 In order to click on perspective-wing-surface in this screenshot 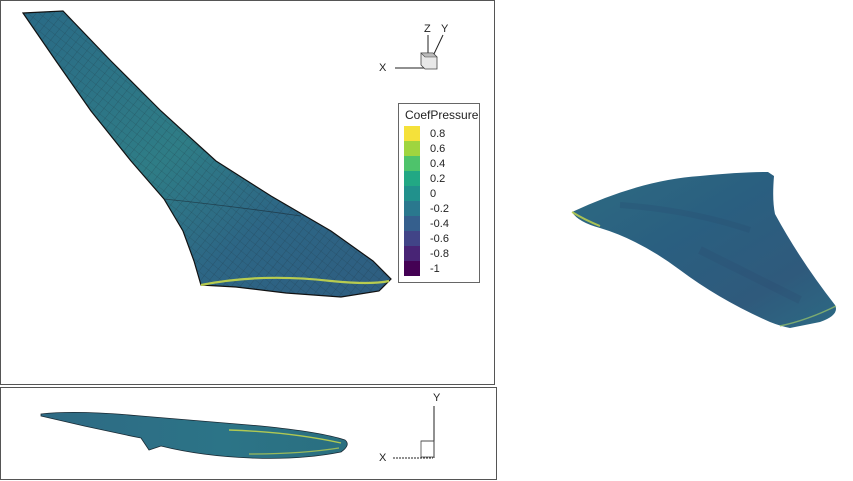, I will do `click(704, 250)`.